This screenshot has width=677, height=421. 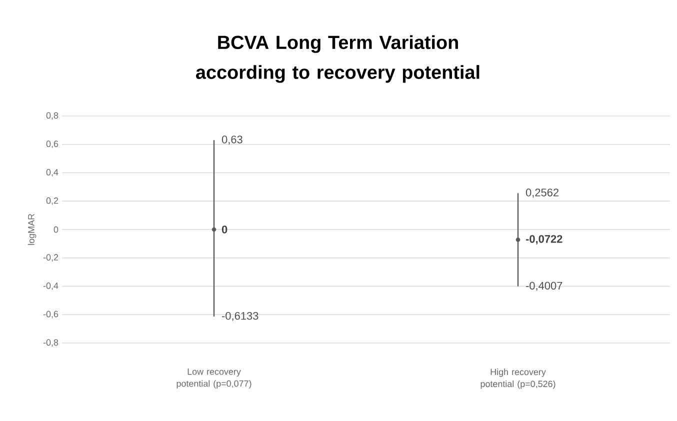 I want to click on y-tick-label: 0,2, so click(x=52, y=201).